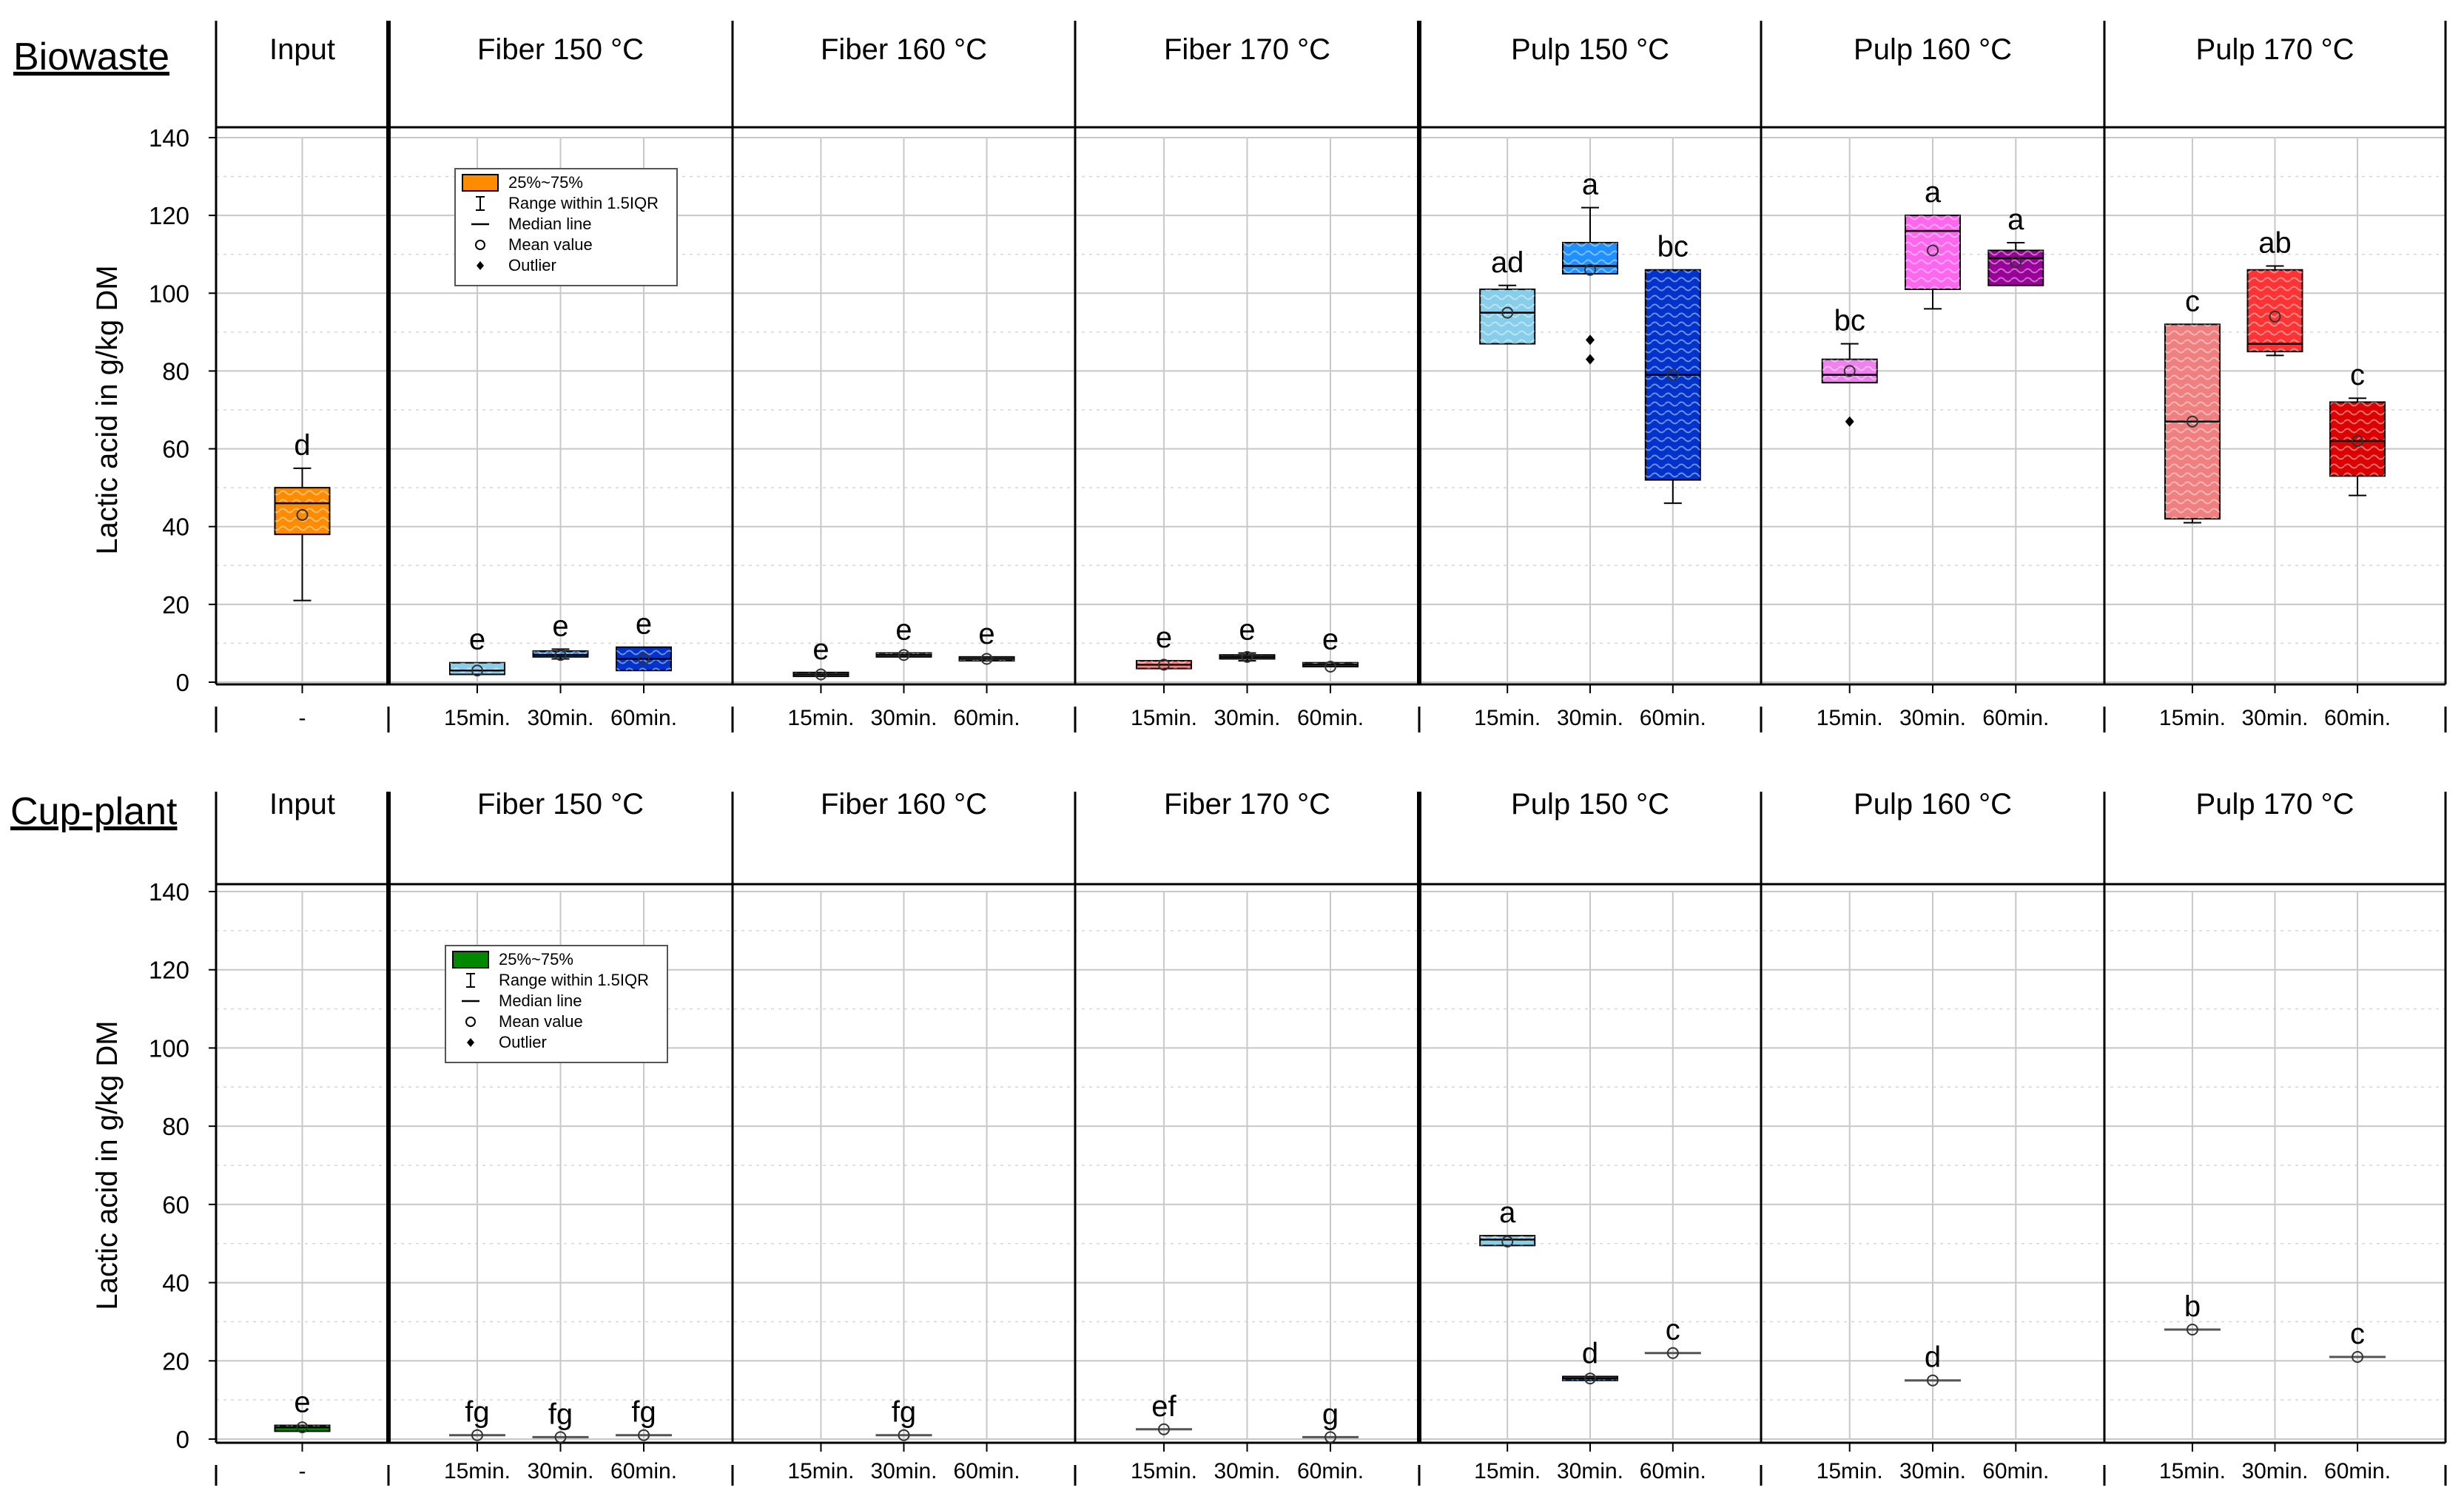 Image resolution: width=2464 pixels, height=1499 pixels. Describe the element at coordinates (182, 1439) in the screenshot. I see `y-tick-label: 0` at that location.